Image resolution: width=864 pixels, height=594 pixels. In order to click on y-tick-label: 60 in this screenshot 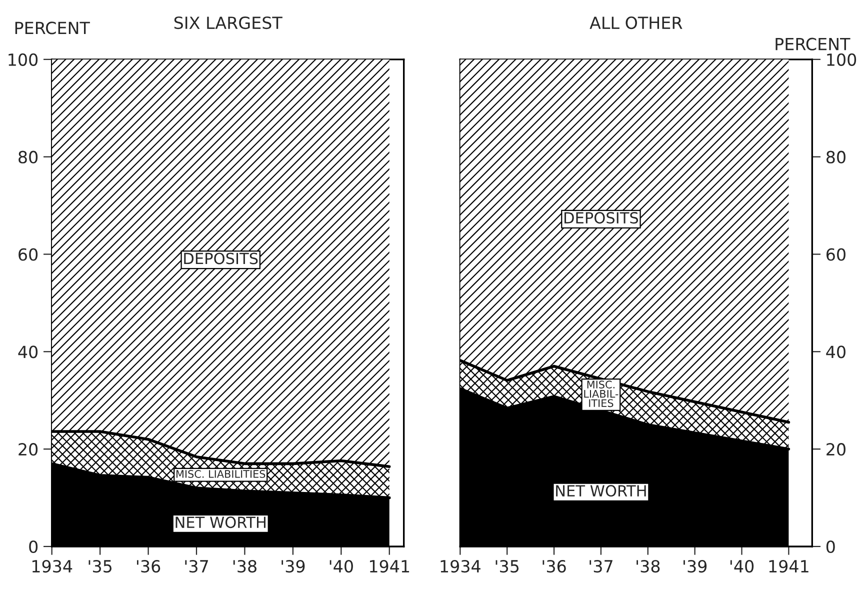, I will do `click(28, 254)`.